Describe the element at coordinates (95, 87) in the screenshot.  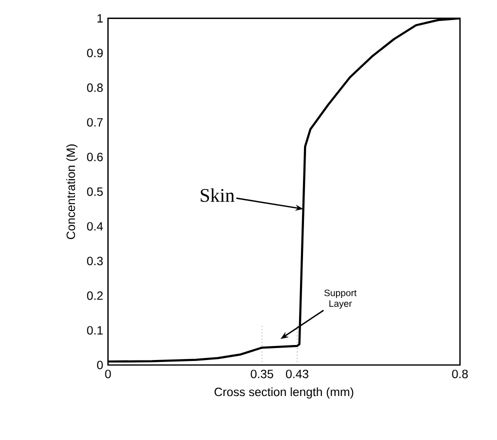
I see `y-tick-label: 0.8` at that location.